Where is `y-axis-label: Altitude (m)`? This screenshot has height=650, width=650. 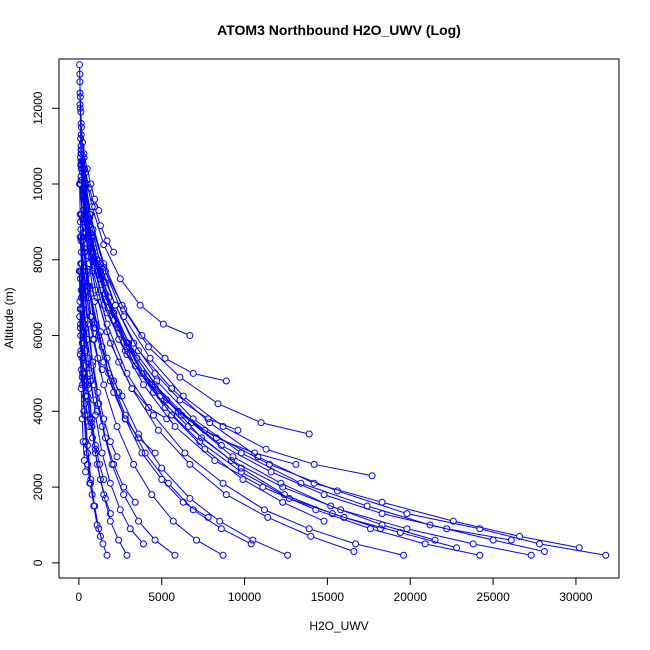
y-axis-label: Altitude (m) is located at coordinates (9, 317).